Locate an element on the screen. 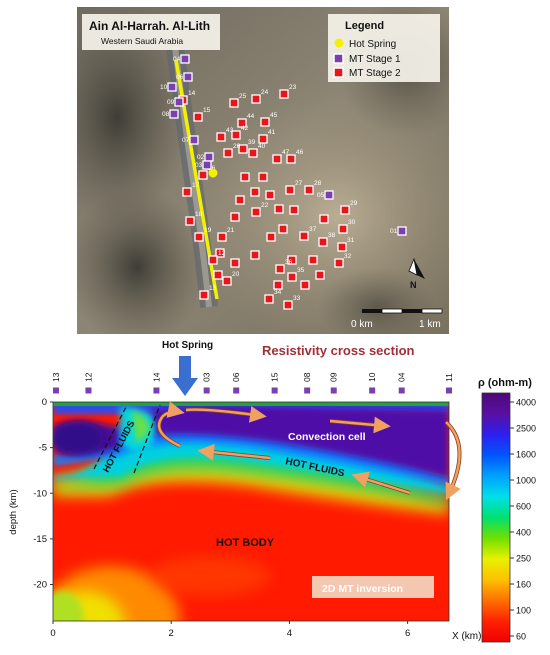 This screenshot has height=655, width=550. map-station-label: 30 is located at coordinates (352, 222).